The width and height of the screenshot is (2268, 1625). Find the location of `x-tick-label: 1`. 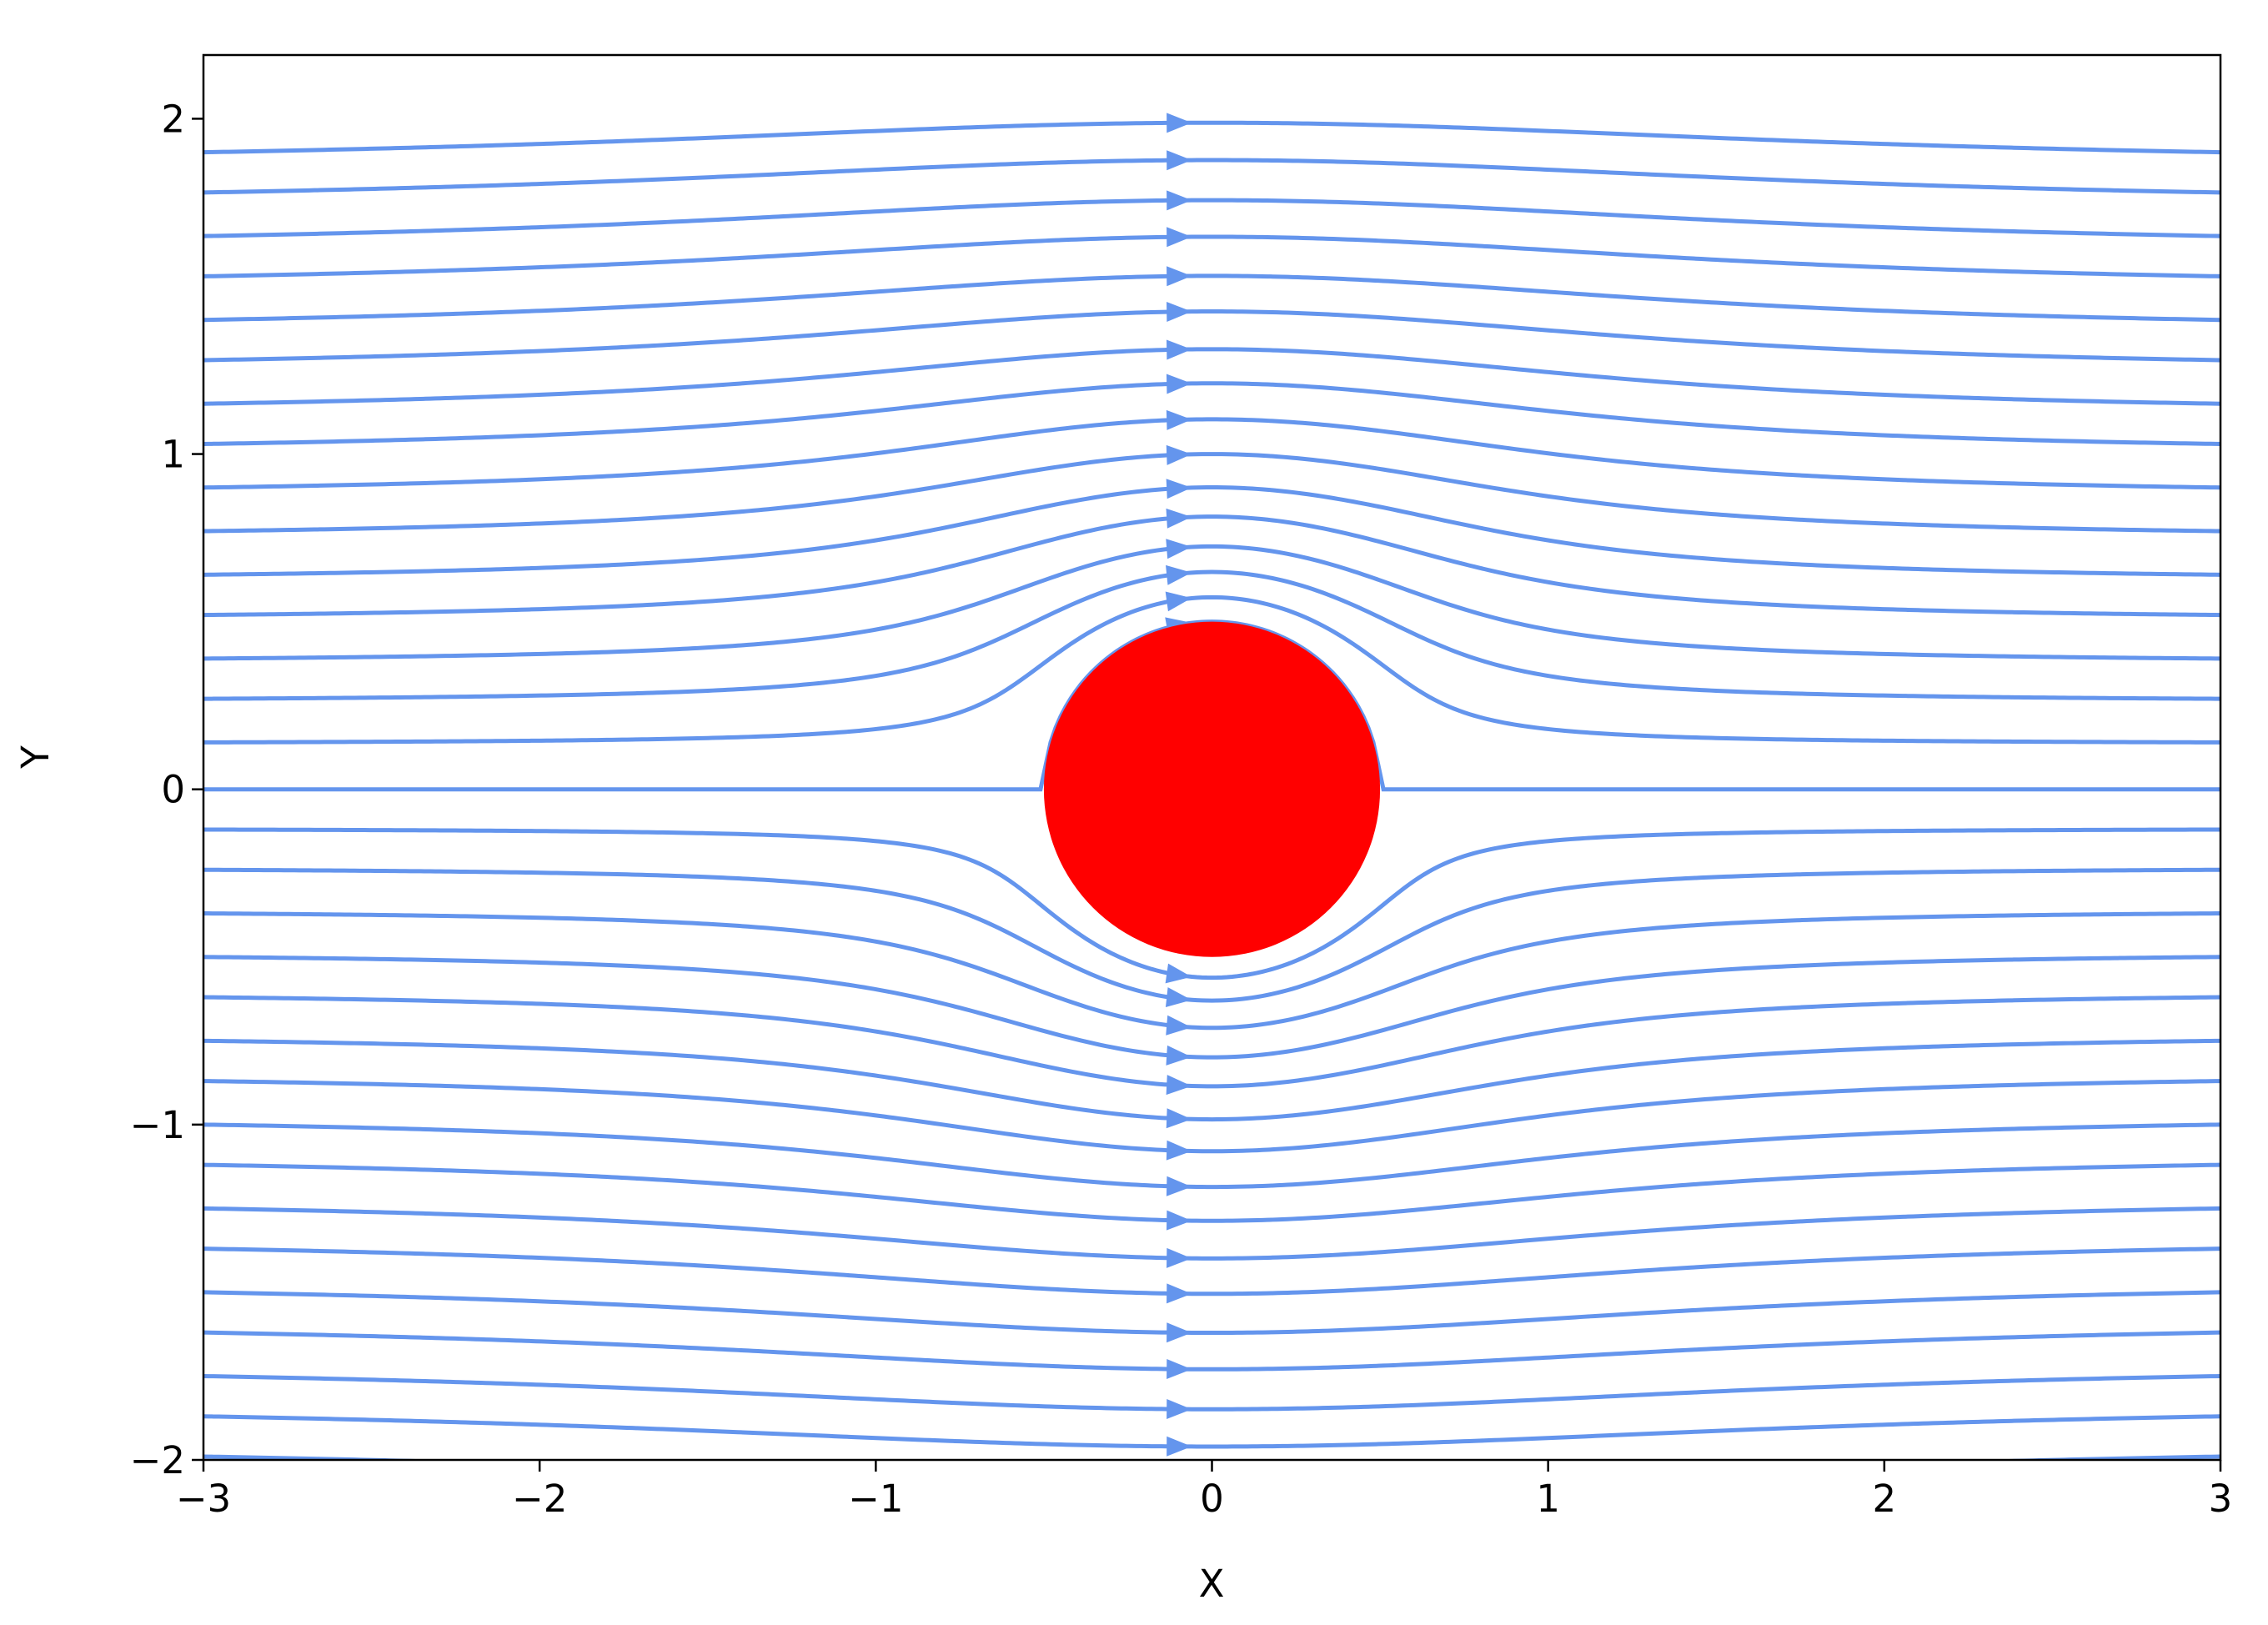

x-tick-label: 1 is located at coordinates (1548, 1499).